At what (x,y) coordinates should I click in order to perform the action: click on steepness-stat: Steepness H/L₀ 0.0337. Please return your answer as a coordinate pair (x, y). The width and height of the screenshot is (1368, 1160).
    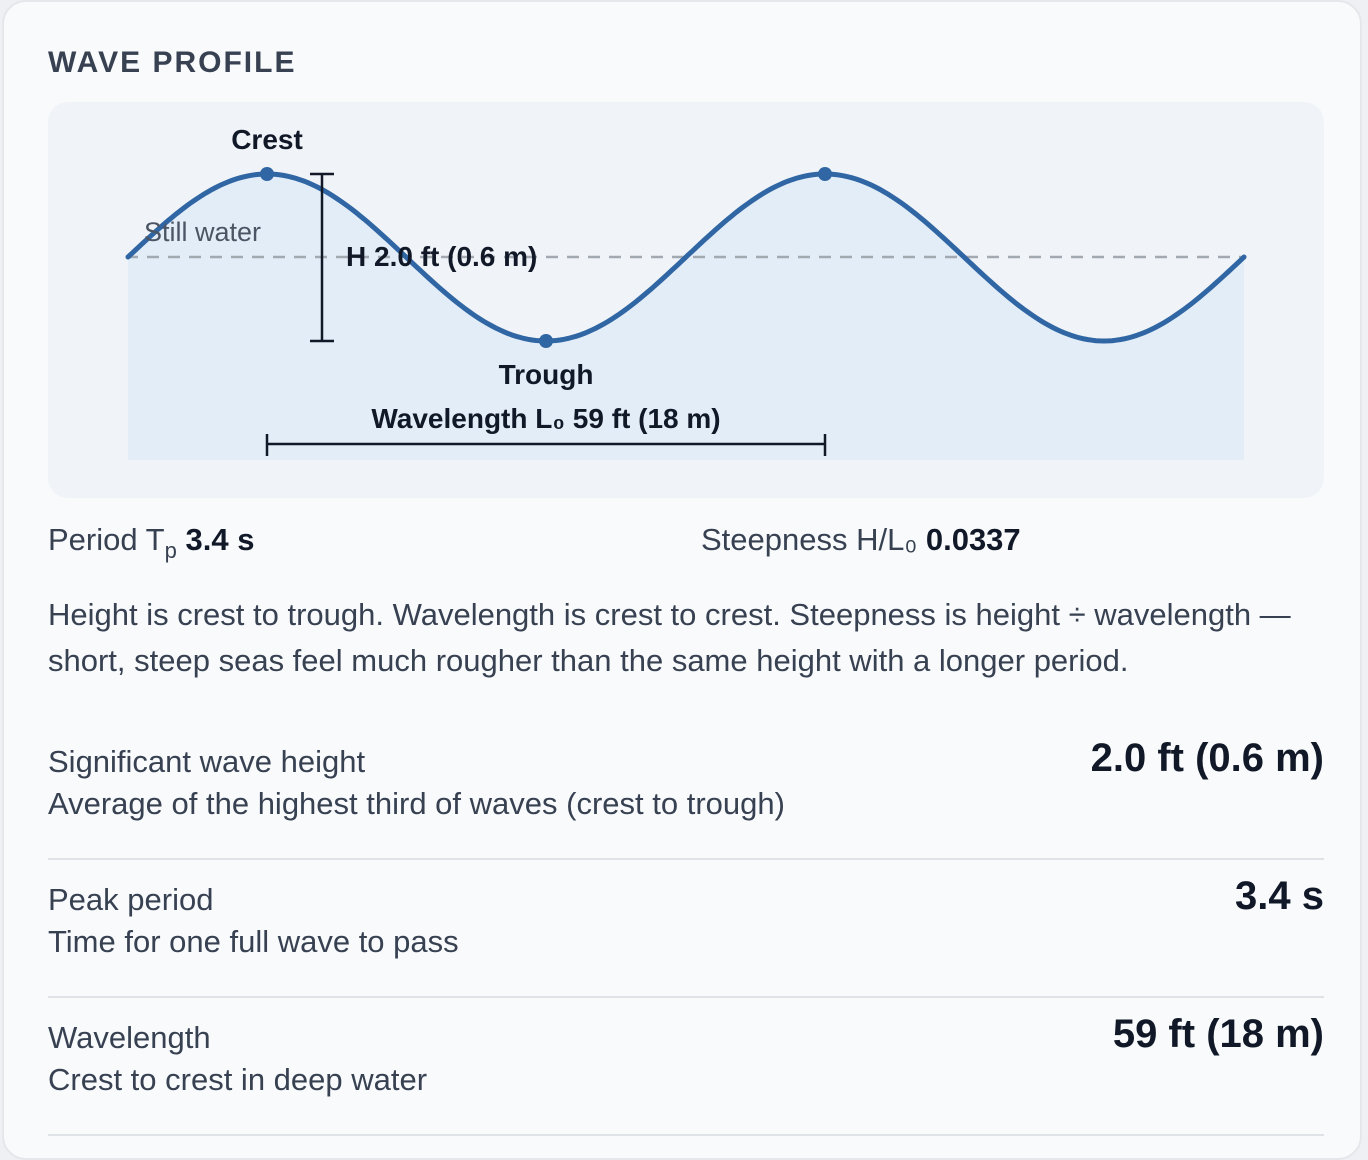
    Looking at the image, I should click on (861, 540).